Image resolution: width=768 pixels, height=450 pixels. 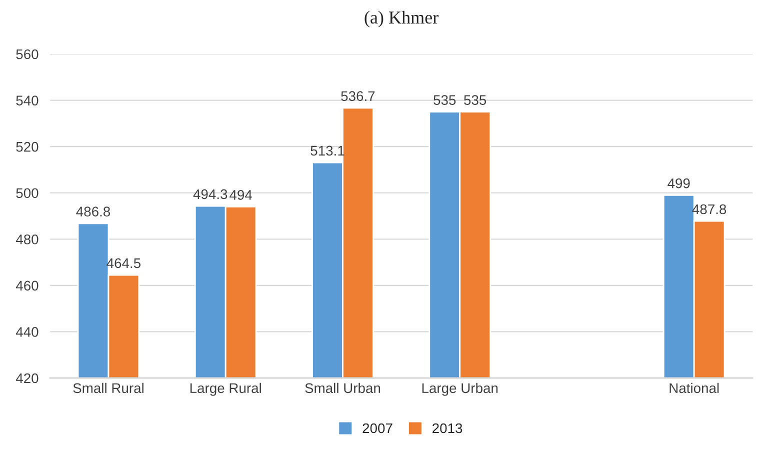 What do you see at coordinates (27, 285) in the screenshot?
I see `y-tick-label: 460` at bounding box center [27, 285].